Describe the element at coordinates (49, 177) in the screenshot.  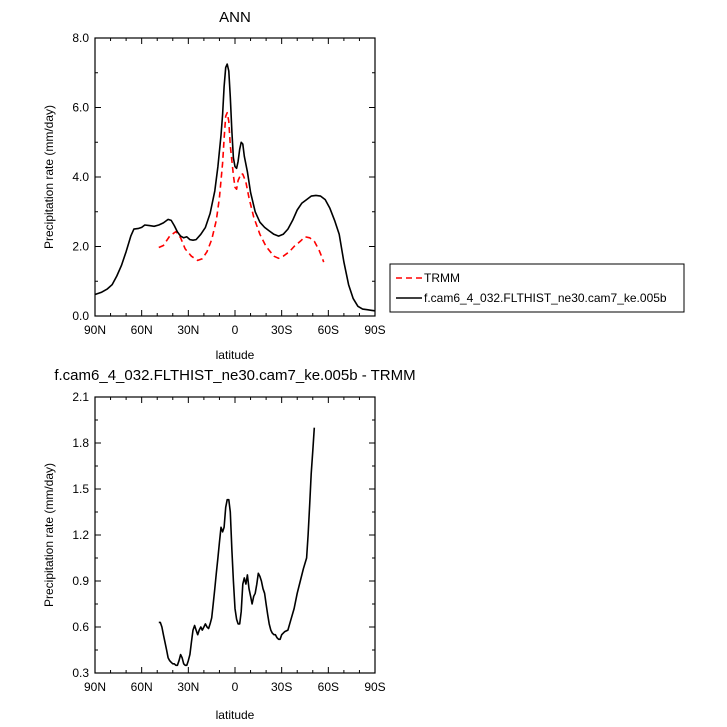
I see `y-axis-label-top: Precipitation rate (mm/day)` at that location.